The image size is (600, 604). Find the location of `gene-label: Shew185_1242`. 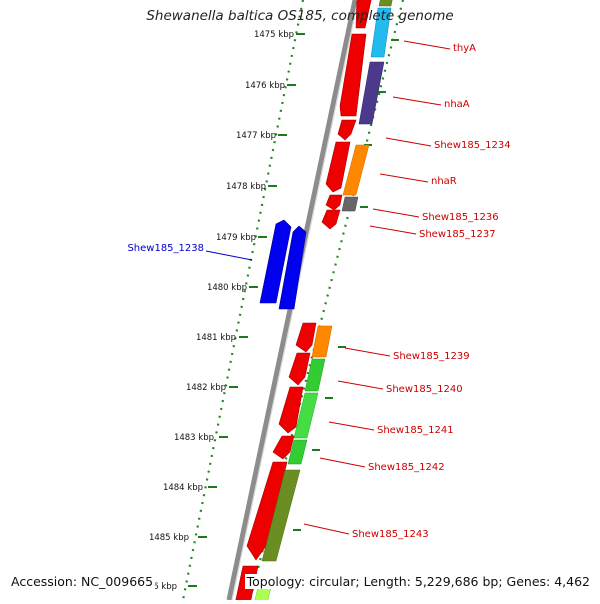

gene-label: Shew185_1242 is located at coordinates (406, 467).